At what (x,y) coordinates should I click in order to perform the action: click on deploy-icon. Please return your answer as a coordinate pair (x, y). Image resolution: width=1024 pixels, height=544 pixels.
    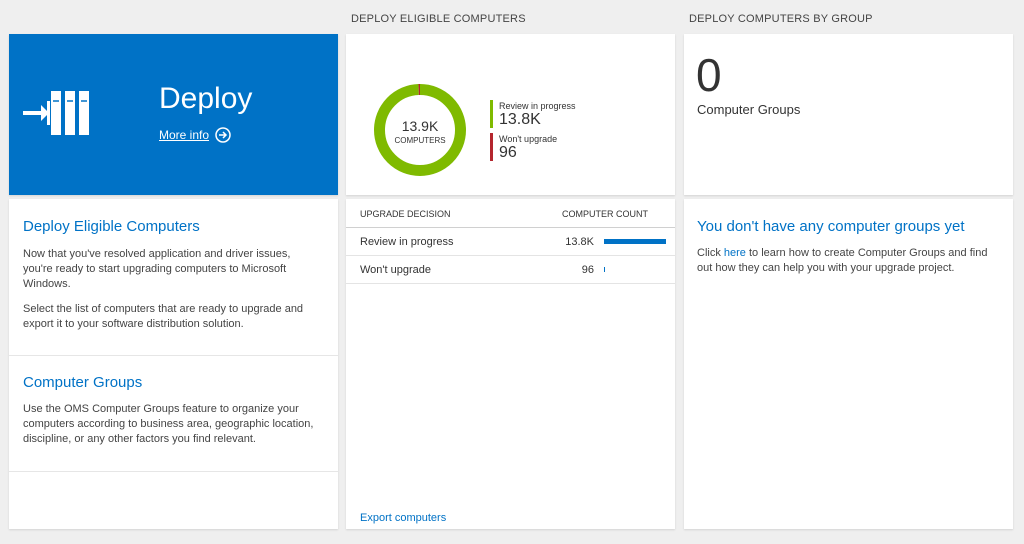
    Looking at the image, I should click on (56, 113).